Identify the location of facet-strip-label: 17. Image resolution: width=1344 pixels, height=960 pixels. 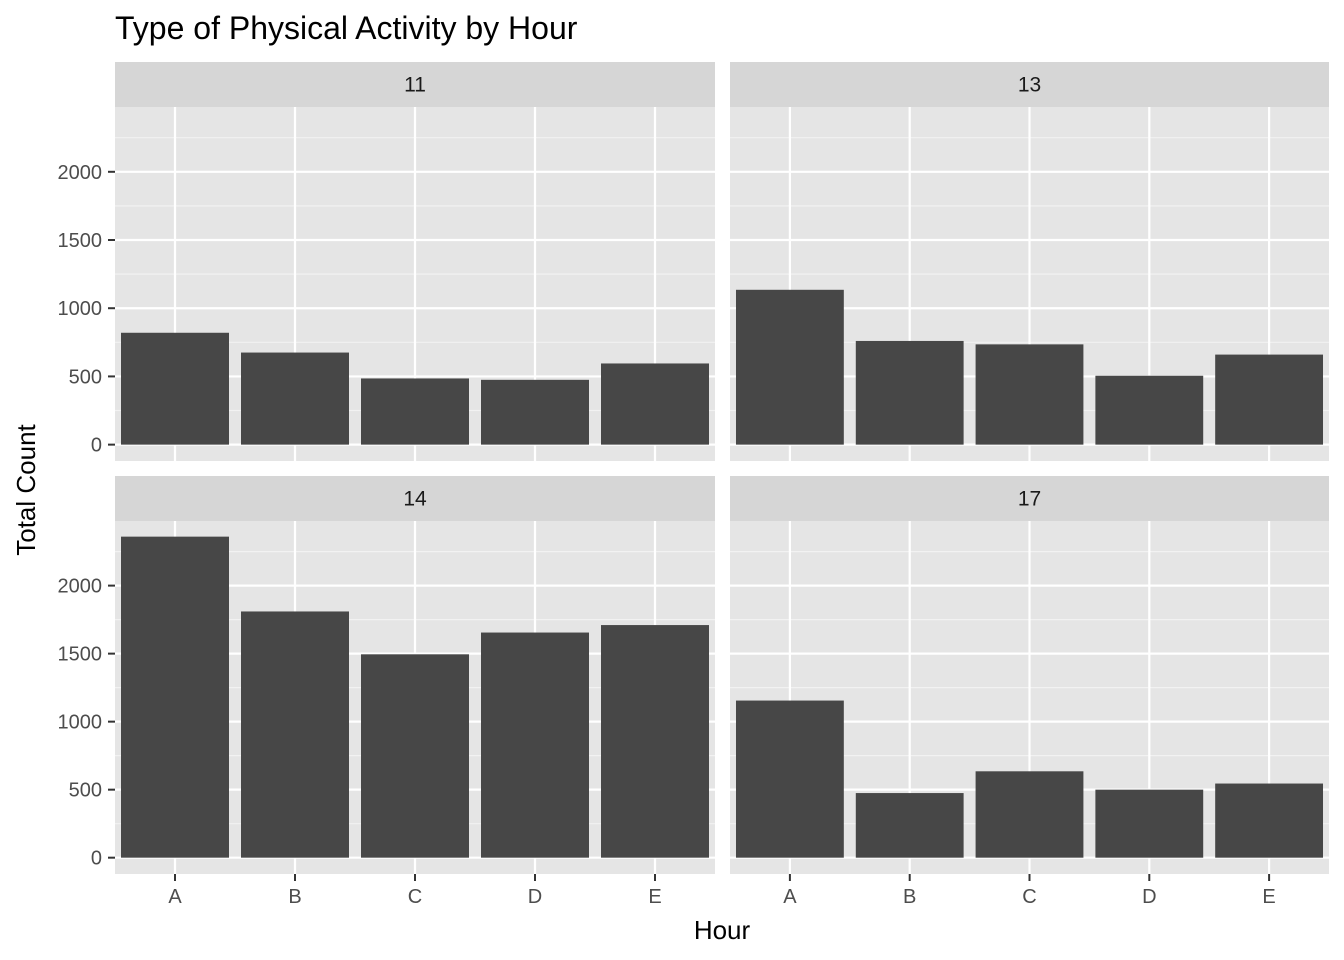
(1029, 499).